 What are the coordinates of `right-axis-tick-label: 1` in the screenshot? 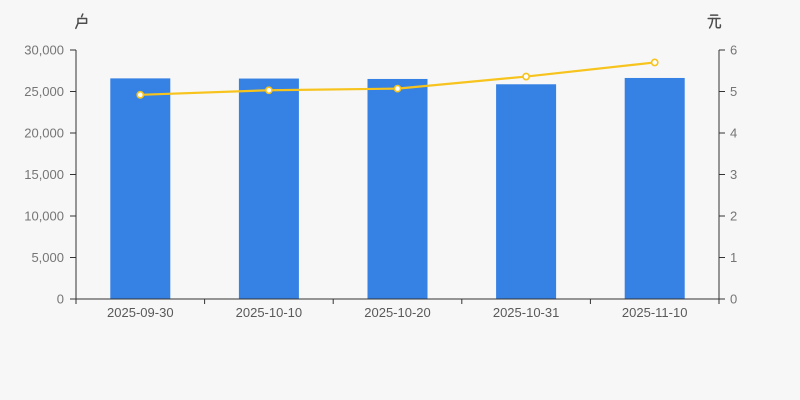 It's located at (733, 257).